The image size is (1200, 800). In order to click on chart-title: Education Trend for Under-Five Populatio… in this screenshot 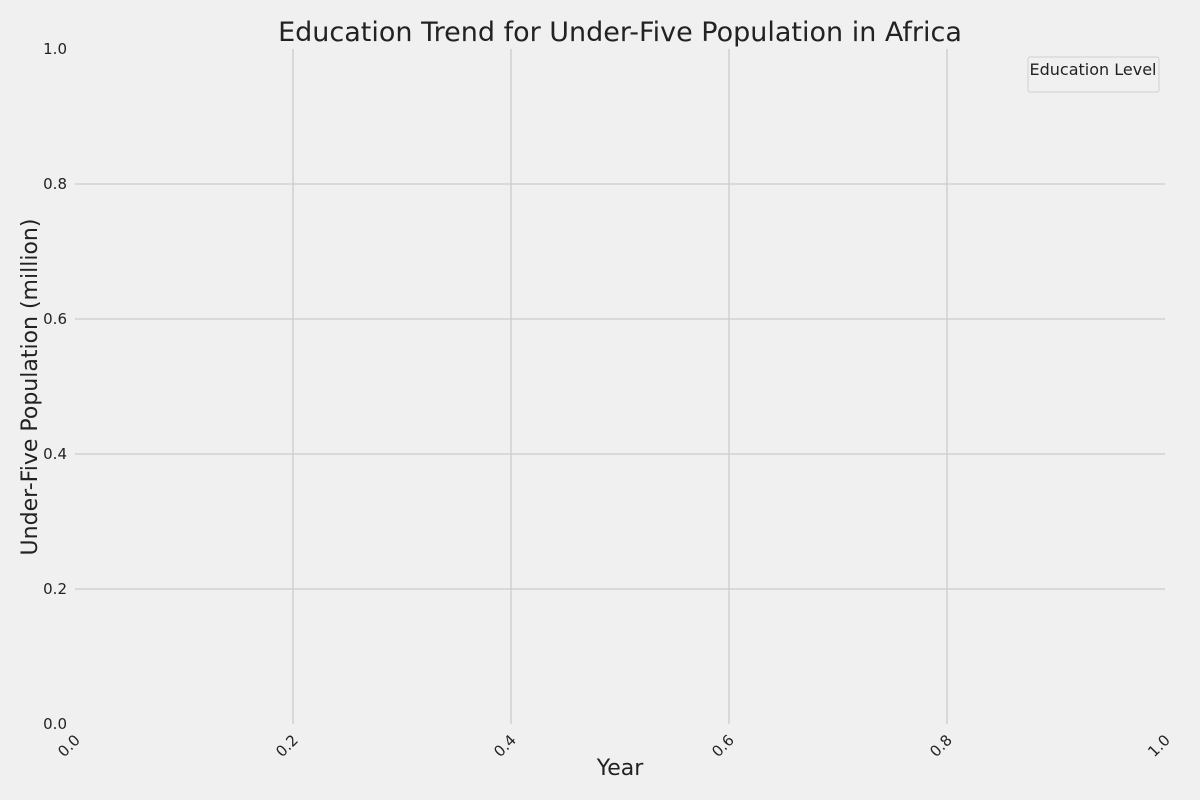, I will do `click(620, 32)`.